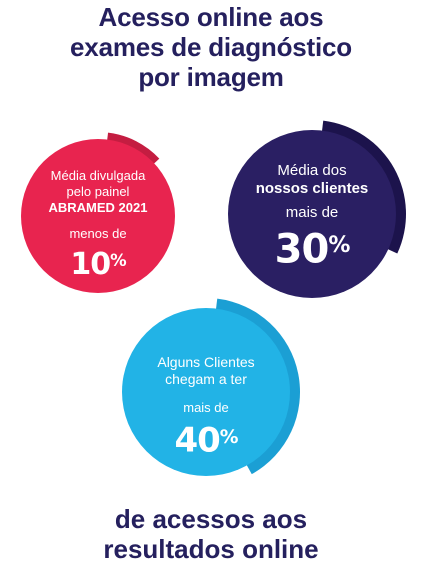 The width and height of the screenshot is (422, 566). I want to click on abramed-label-3: ABRAMED 2021, so click(98, 207).